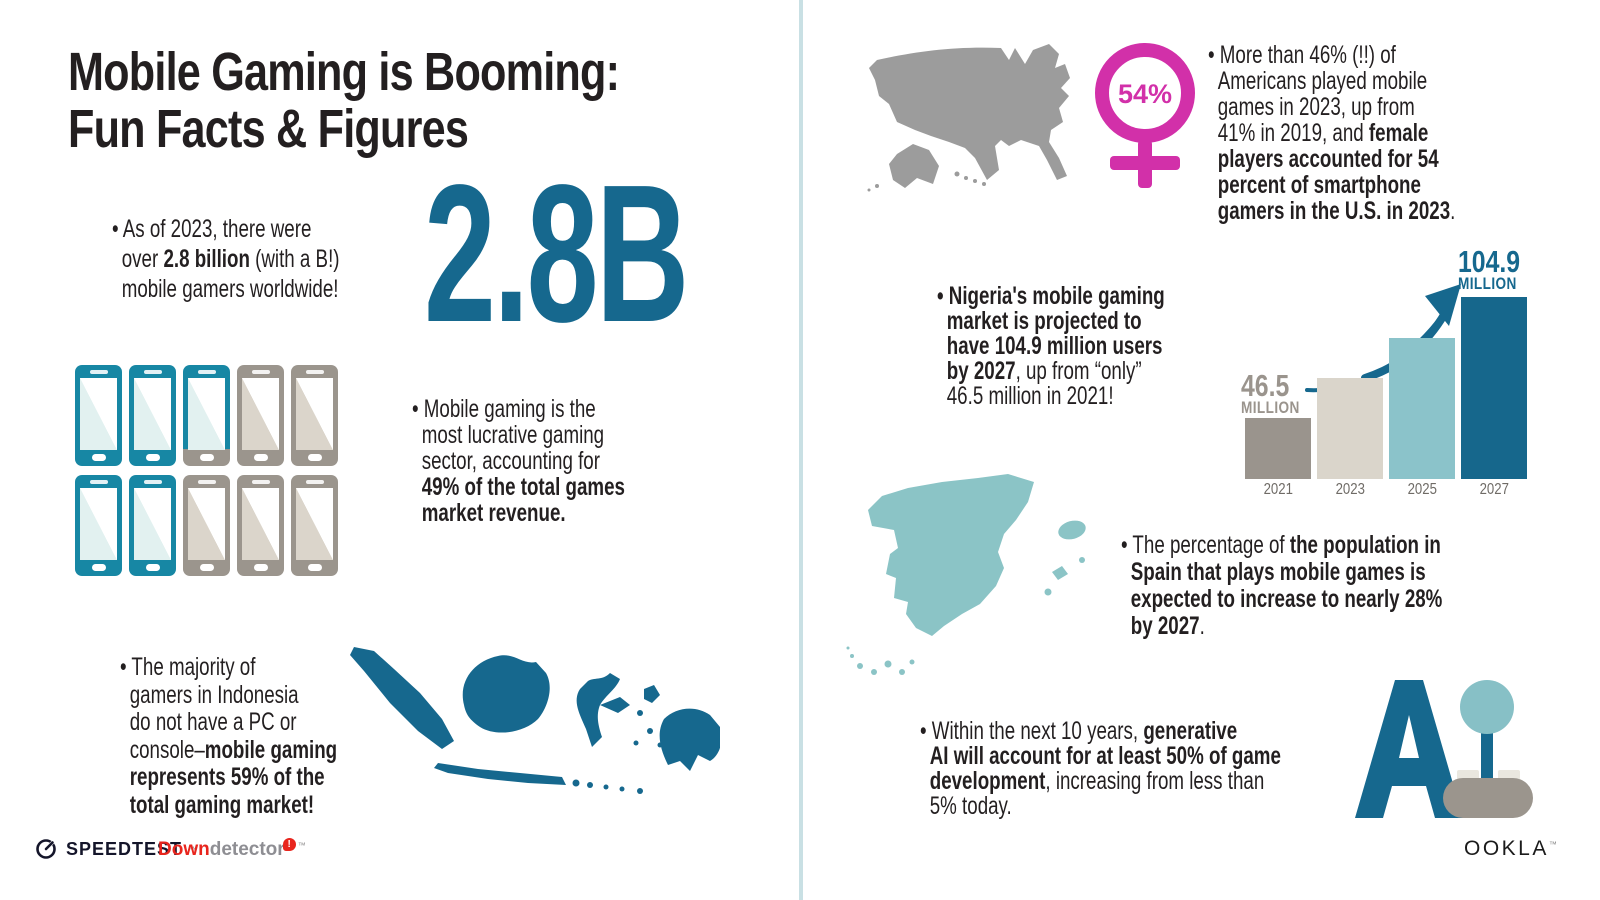 The image size is (1600, 900). Describe the element at coordinates (1145, 94) in the screenshot. I see `badge-54-percent: 54%` at that location.